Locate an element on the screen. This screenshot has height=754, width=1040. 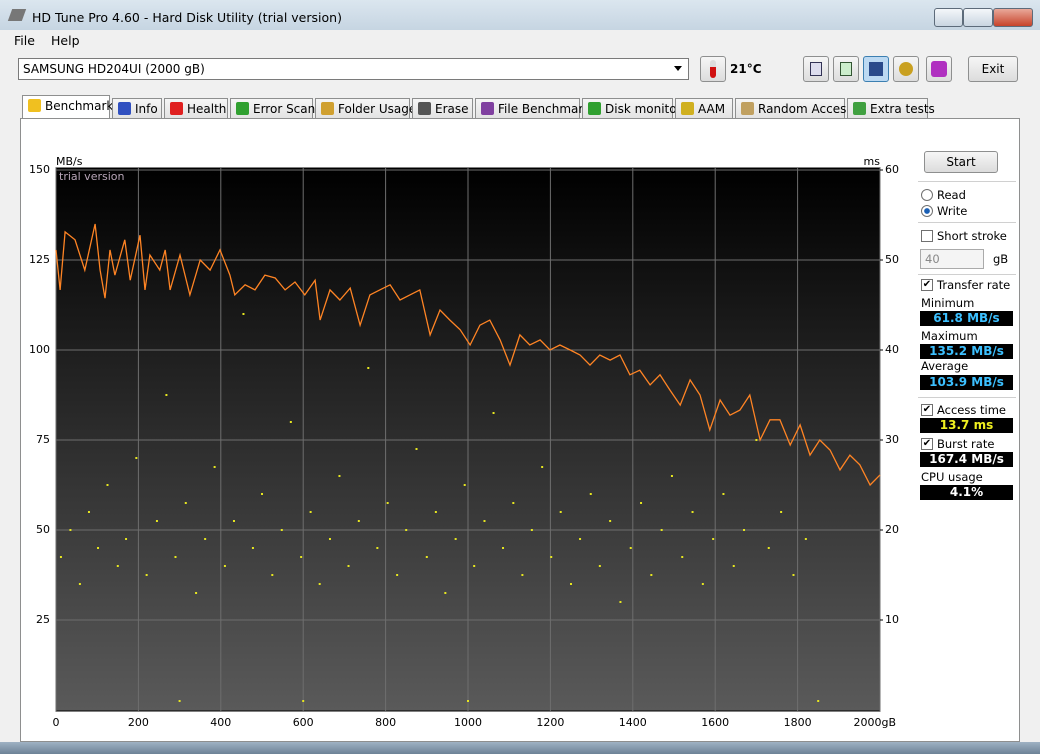
button-label: Start is located at coordinates (961, 162).